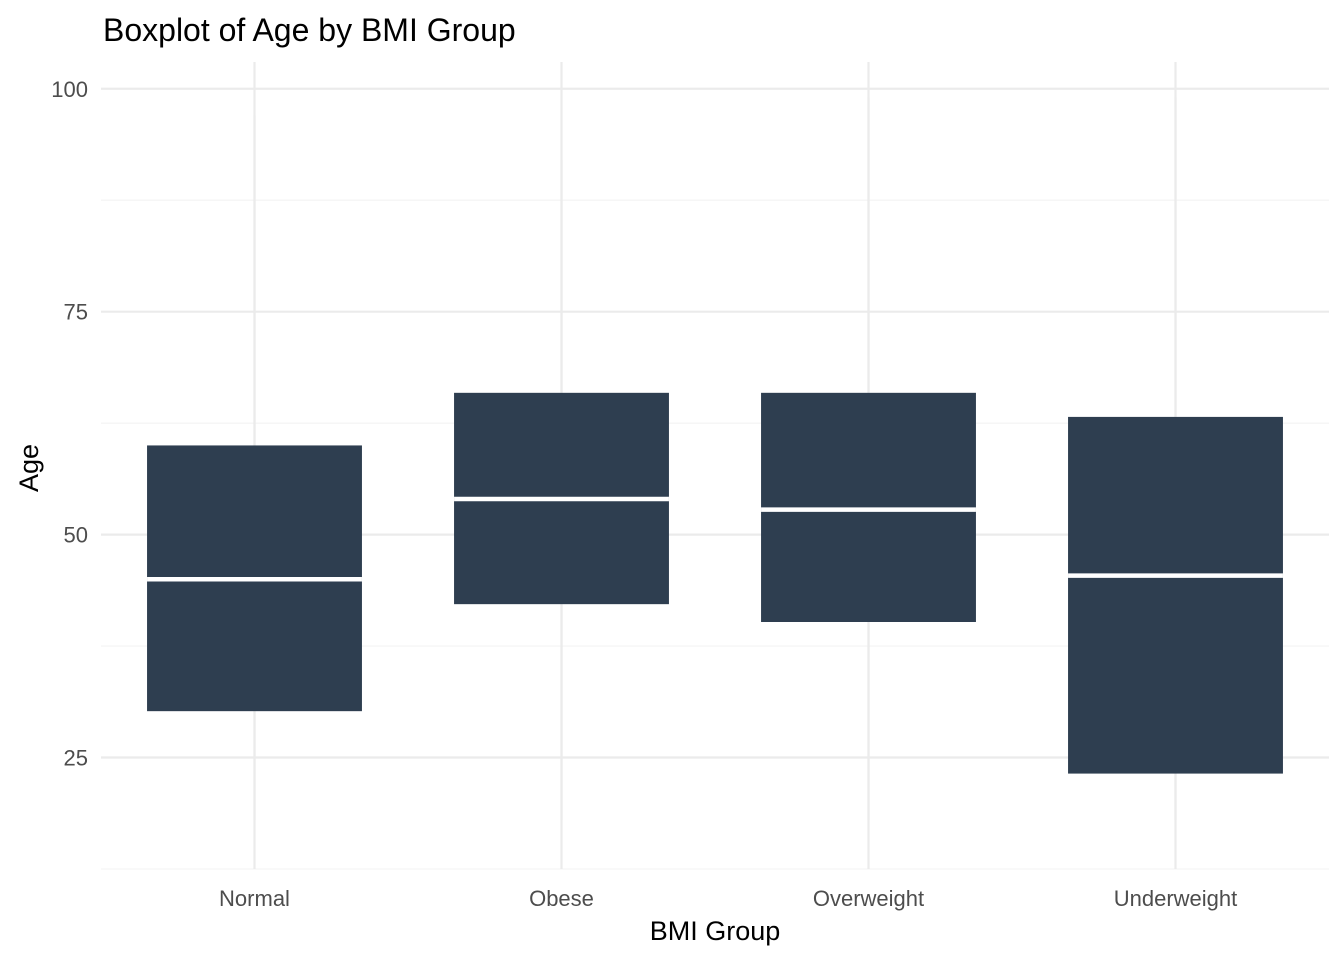 The image size is (1344, 960). Describe the element at coordinates (254, 898) in the screenshot. I see `x-tick-label: Normal` at that location.